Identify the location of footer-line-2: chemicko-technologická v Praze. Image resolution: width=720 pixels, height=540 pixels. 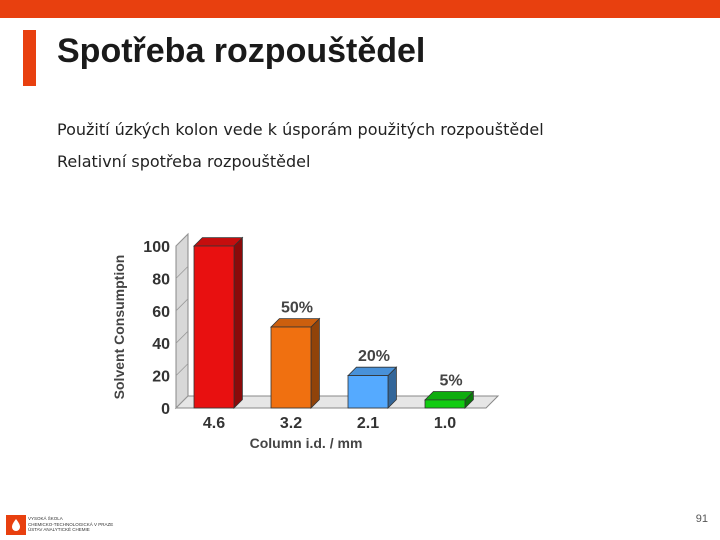
(71, 524).